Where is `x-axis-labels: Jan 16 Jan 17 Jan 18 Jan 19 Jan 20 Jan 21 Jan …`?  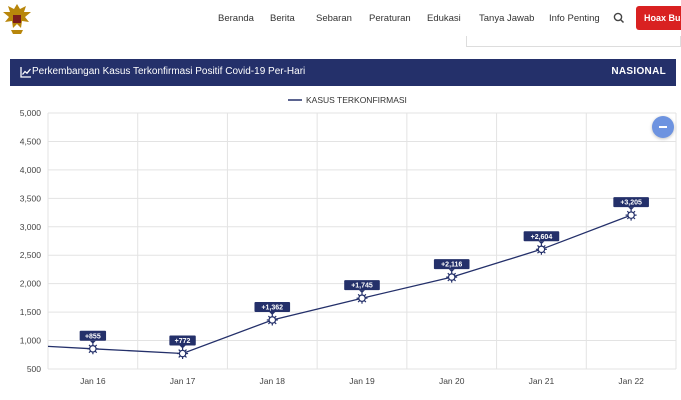 x-axis-labels: Jan 16 Jan 17 Jan 18 Jan 19 Jan 20 Jan 21 Jan … is located at coordinates (362, 381).